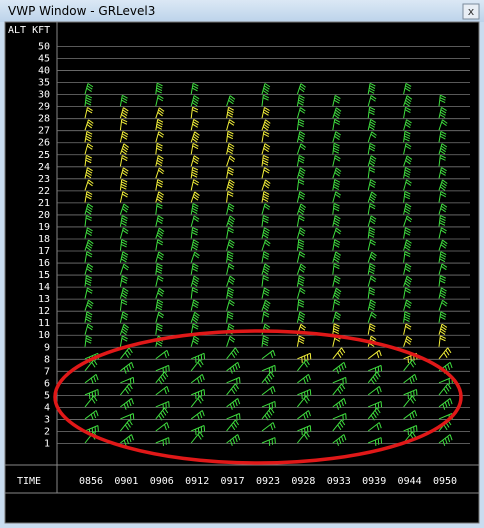 The image size is (484, 528). I want to click on altitude-label: 4, so click(47, 407).